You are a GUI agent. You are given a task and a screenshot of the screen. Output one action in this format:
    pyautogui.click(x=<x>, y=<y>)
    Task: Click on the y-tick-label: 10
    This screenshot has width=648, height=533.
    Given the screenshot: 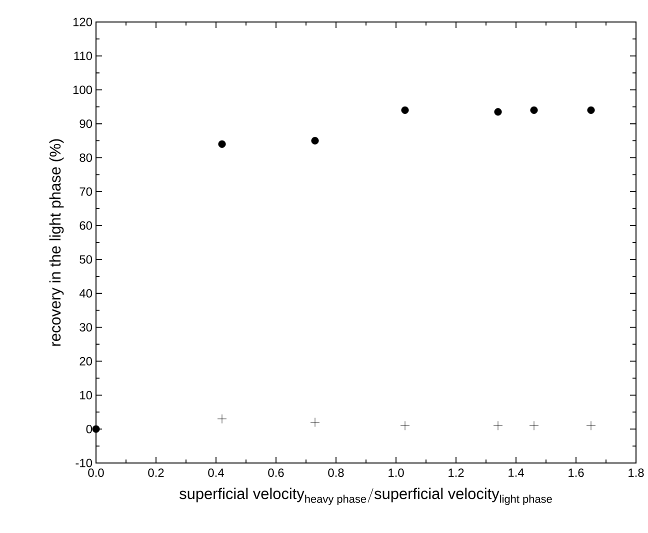 What is the action you would take?
    pyautogui.click(x=86, y=395)
    